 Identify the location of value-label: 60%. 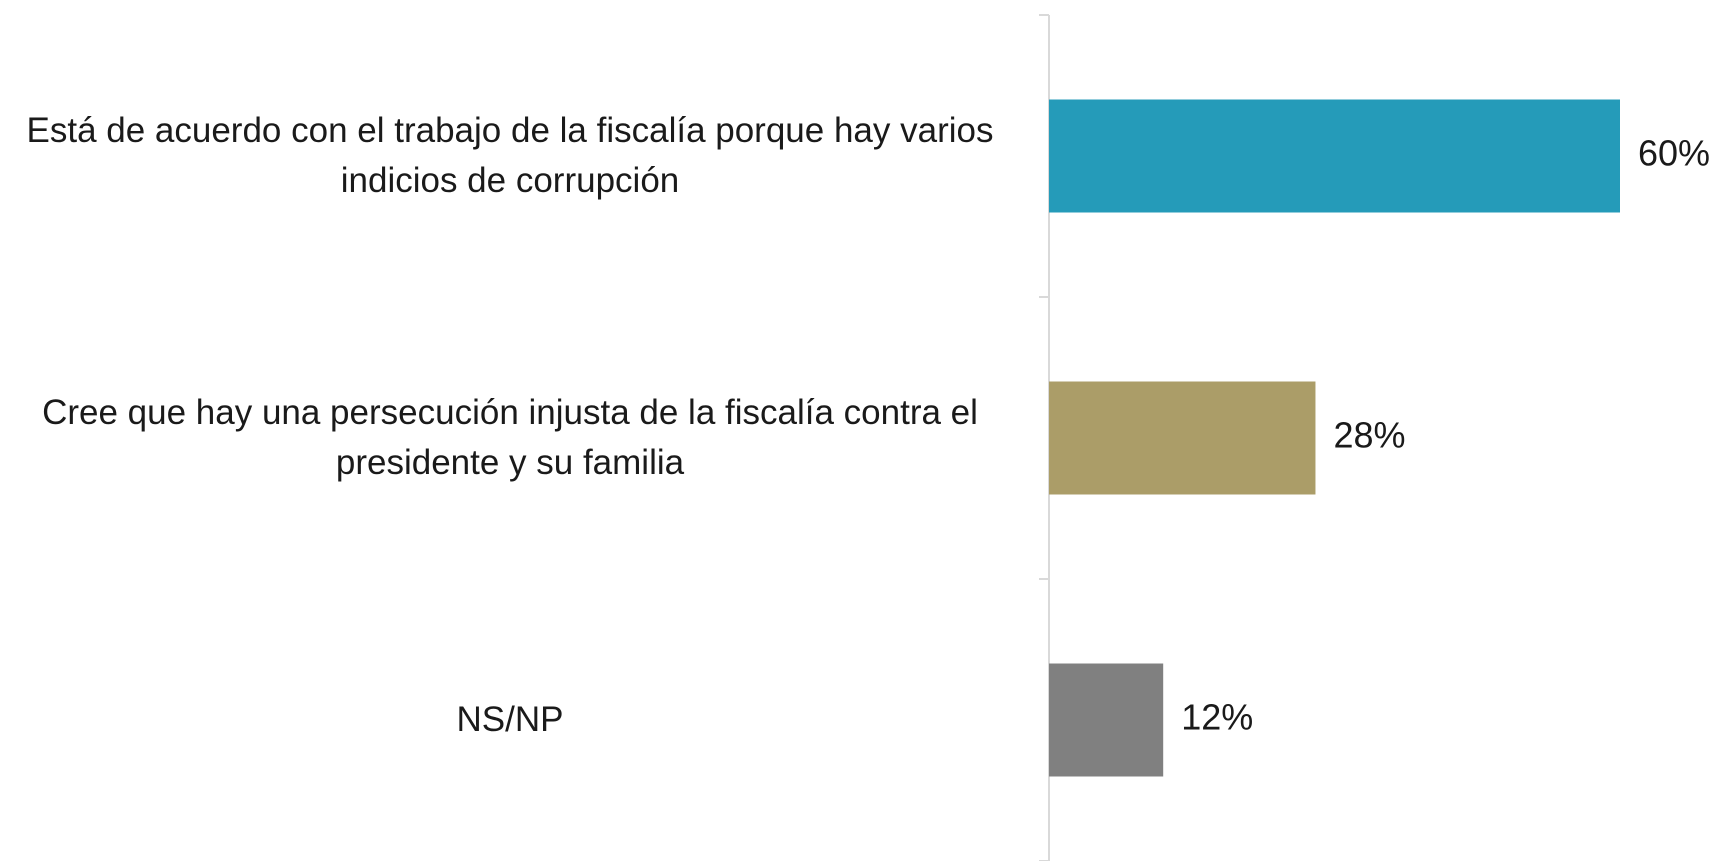
(1674, 153).